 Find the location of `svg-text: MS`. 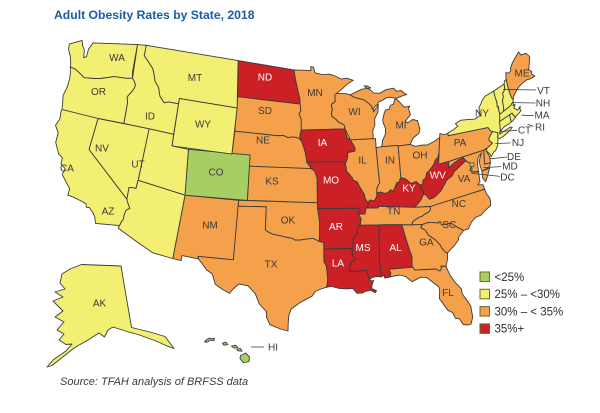

svg-text: MS is located at coordinates (363, 248).